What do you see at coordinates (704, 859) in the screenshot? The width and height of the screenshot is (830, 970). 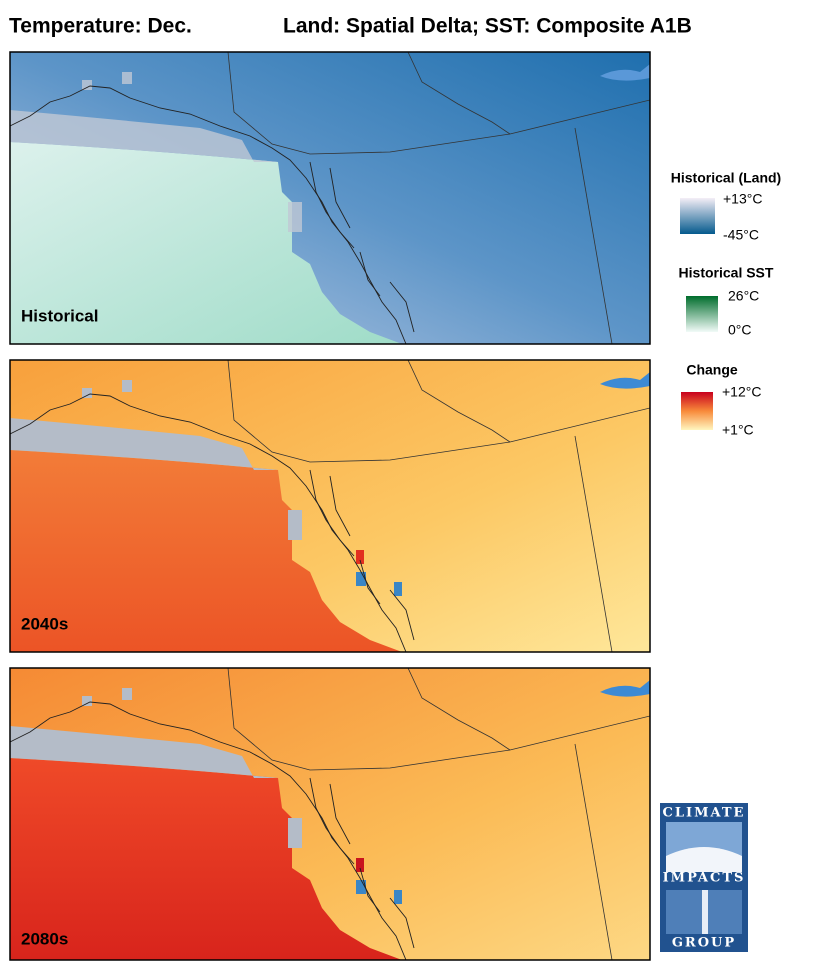 I see `logo-hills` at bounding box center [704, 859].